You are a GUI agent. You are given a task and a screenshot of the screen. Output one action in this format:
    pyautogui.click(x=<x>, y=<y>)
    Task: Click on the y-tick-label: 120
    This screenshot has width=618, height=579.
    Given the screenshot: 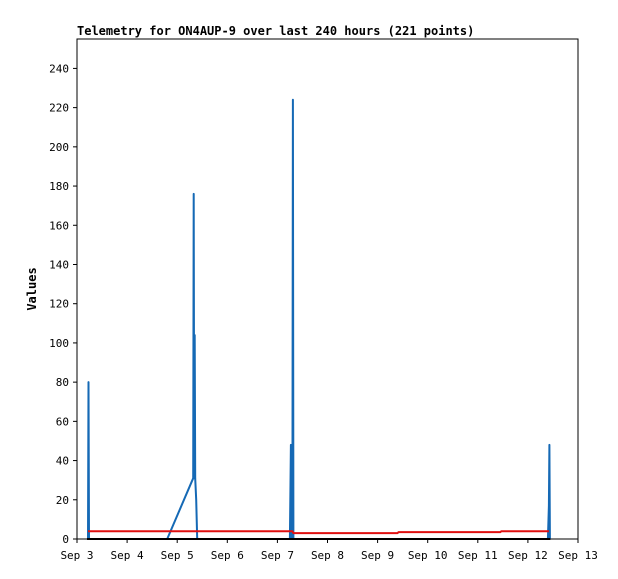 What is the action you would take?
    pyautogui.click(x=59, y=304)
    